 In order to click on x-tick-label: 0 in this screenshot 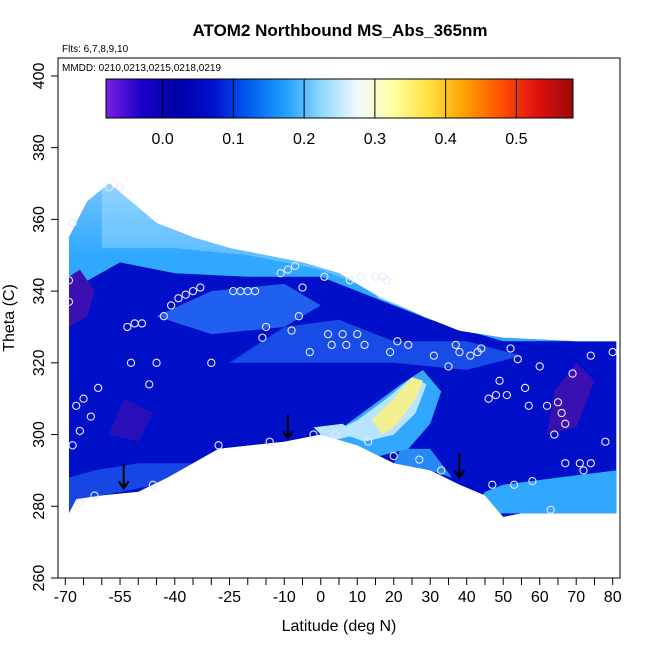, I will do `click(320, 597)`.